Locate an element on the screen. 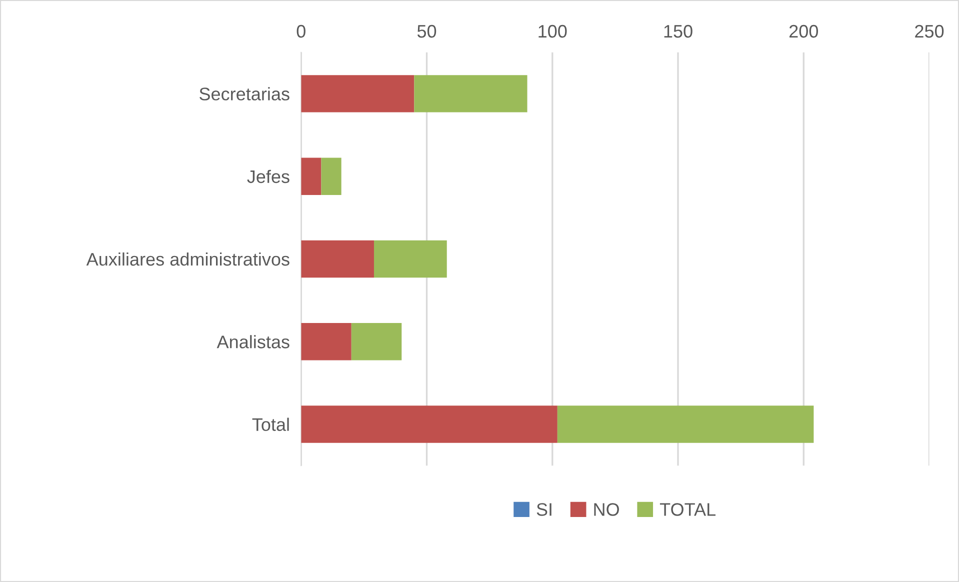 The width and height of the screenshot is (959, 582). y-tick-label: Secretarias is located at coordinates (245, 93).